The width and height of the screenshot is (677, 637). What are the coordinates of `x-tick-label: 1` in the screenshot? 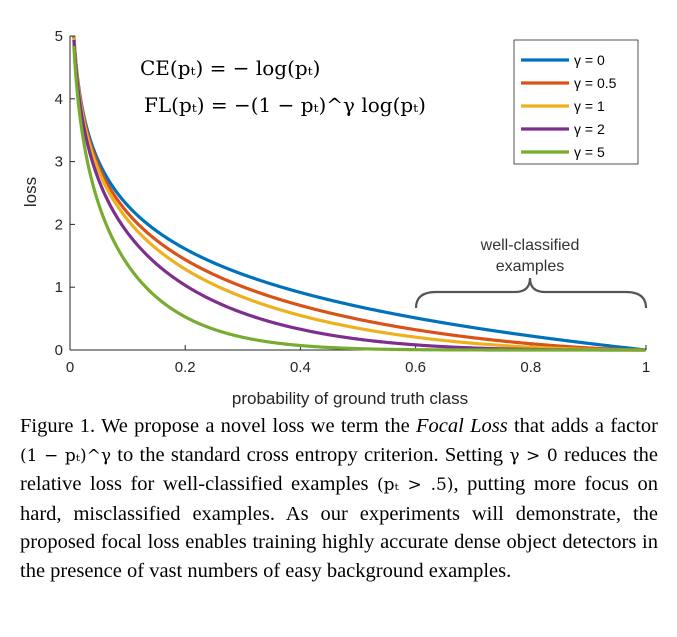 It's located at (646, 367).